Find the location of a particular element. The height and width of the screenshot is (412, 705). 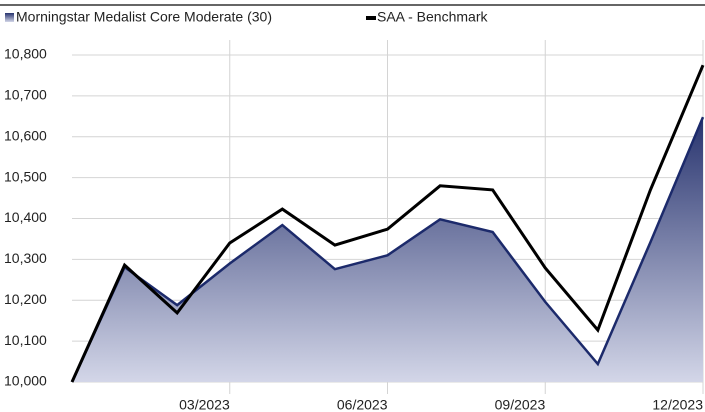

x-tick-label: 12/2023 is located at coordinates (677, 404).